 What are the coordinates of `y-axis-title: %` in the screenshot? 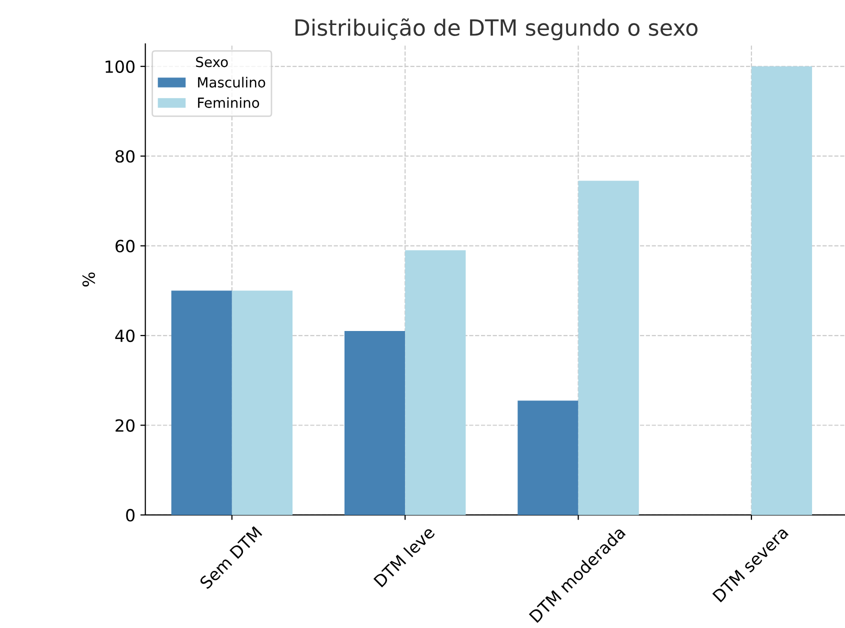 It's located at (89, 279).